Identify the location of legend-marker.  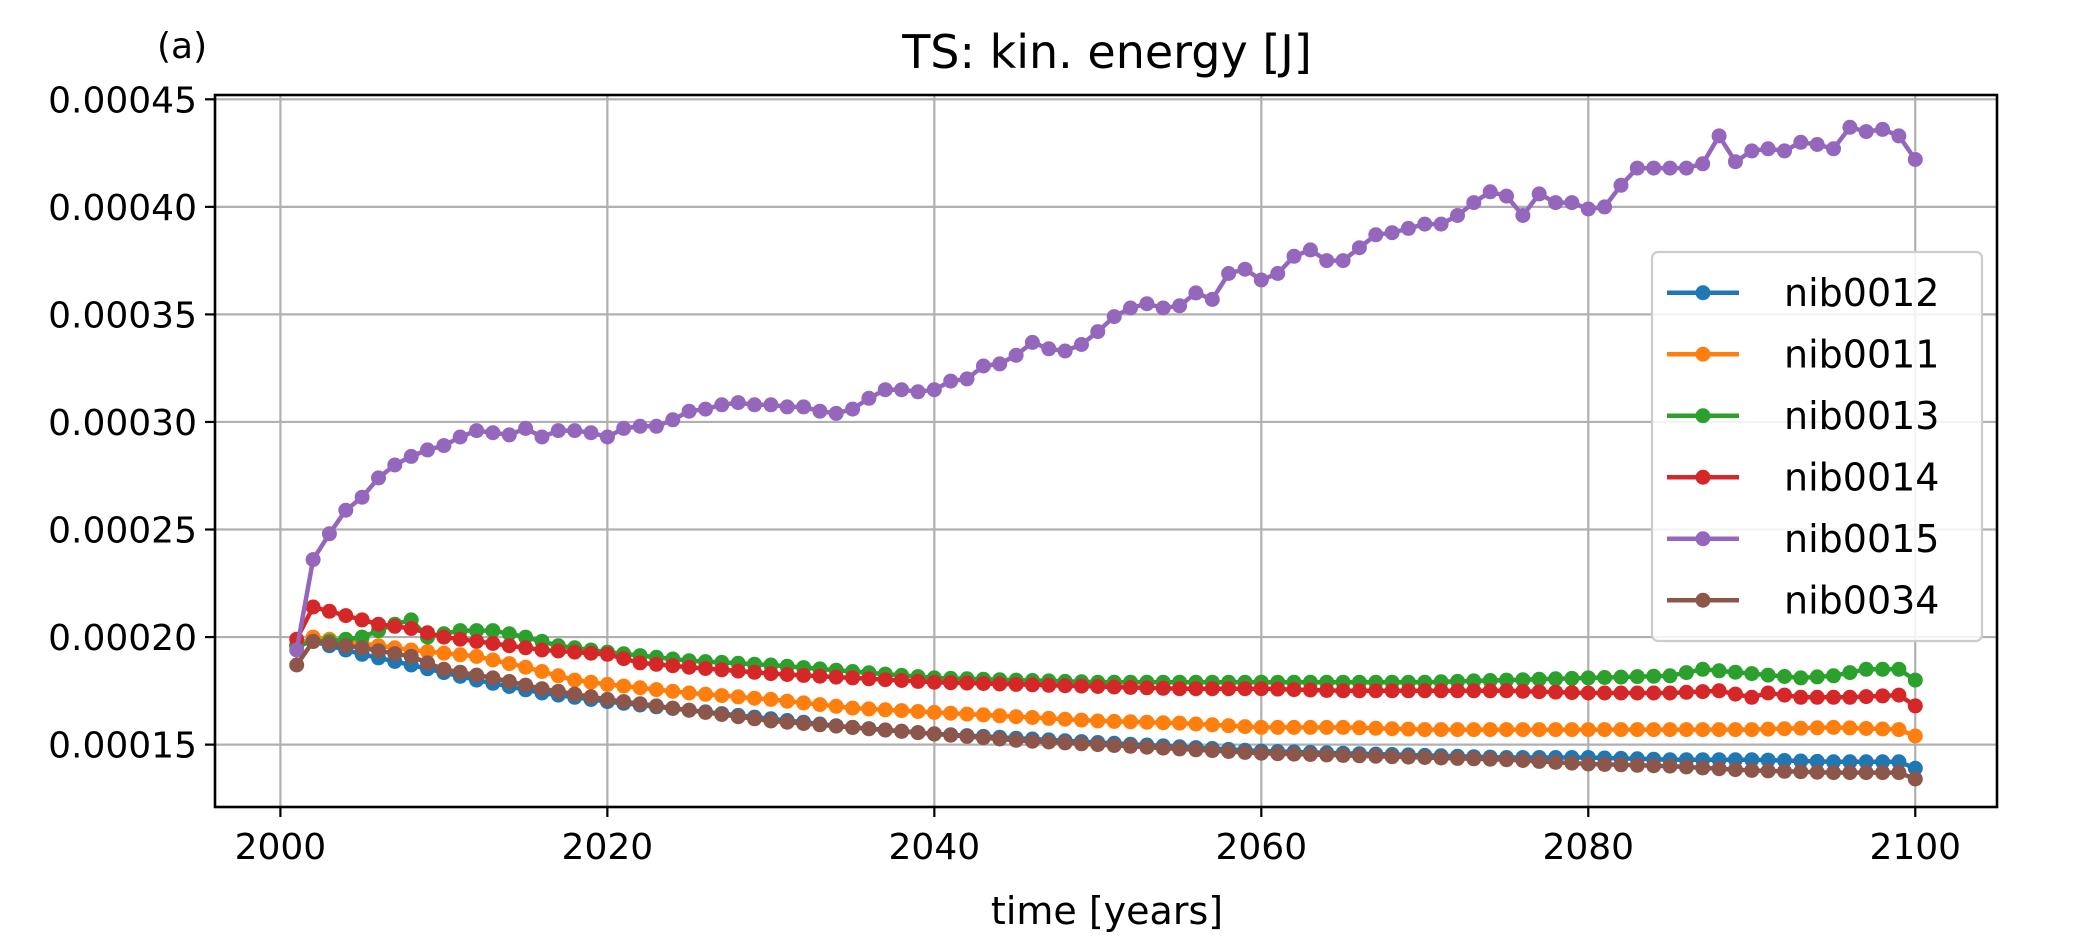
(1703, 600).